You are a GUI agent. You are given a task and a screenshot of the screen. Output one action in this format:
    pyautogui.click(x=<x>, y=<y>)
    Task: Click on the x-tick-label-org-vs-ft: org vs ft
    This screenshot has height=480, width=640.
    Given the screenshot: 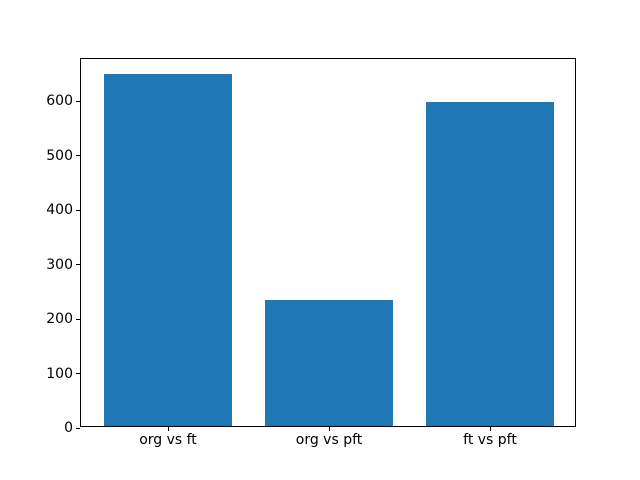 What is the action you would take?
    pyautogui.click(x=168, y=440)
    